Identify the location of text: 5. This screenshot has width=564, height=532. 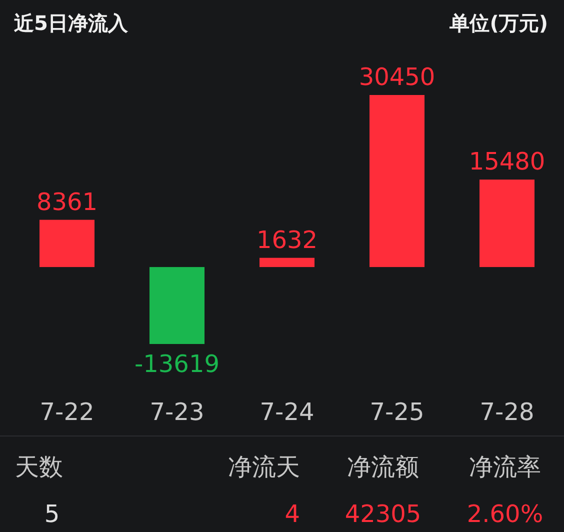
(52, 514).